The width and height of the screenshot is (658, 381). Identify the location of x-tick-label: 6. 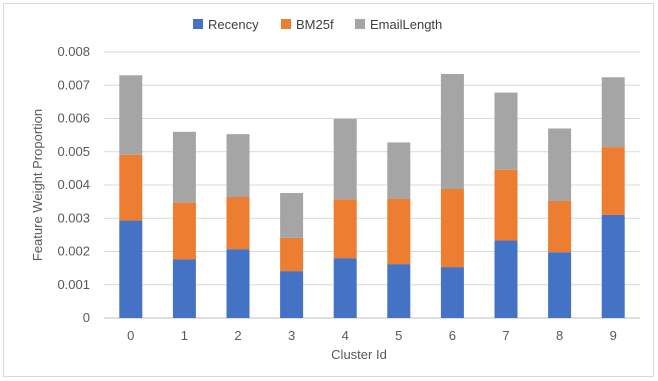
(452, 335).